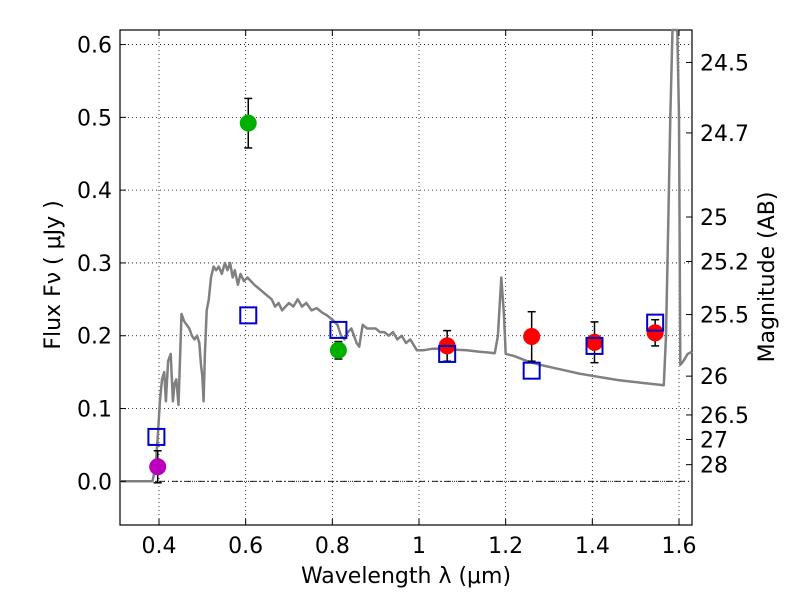 The height and width of the screenshot is (600, 800). Describe the element at coordinates (679, 546) in the screenshot. I see `x-tick-label: 1.6` at that location.